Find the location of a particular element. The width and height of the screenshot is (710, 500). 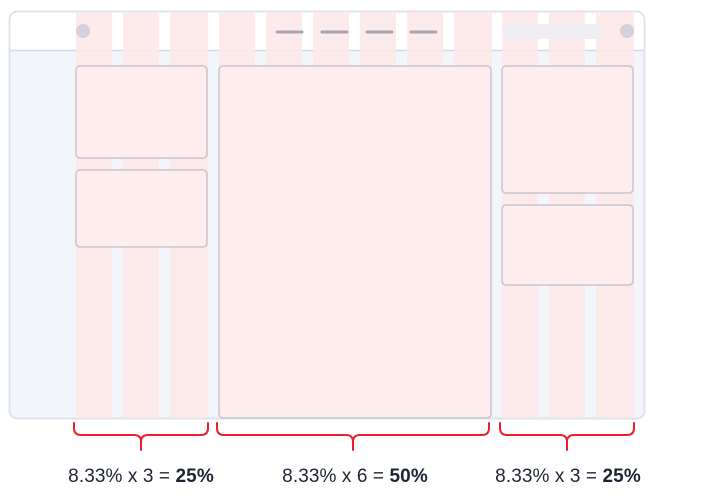

center-column-formula: 8.33% x 6 = is located at coordinates (336, 476).